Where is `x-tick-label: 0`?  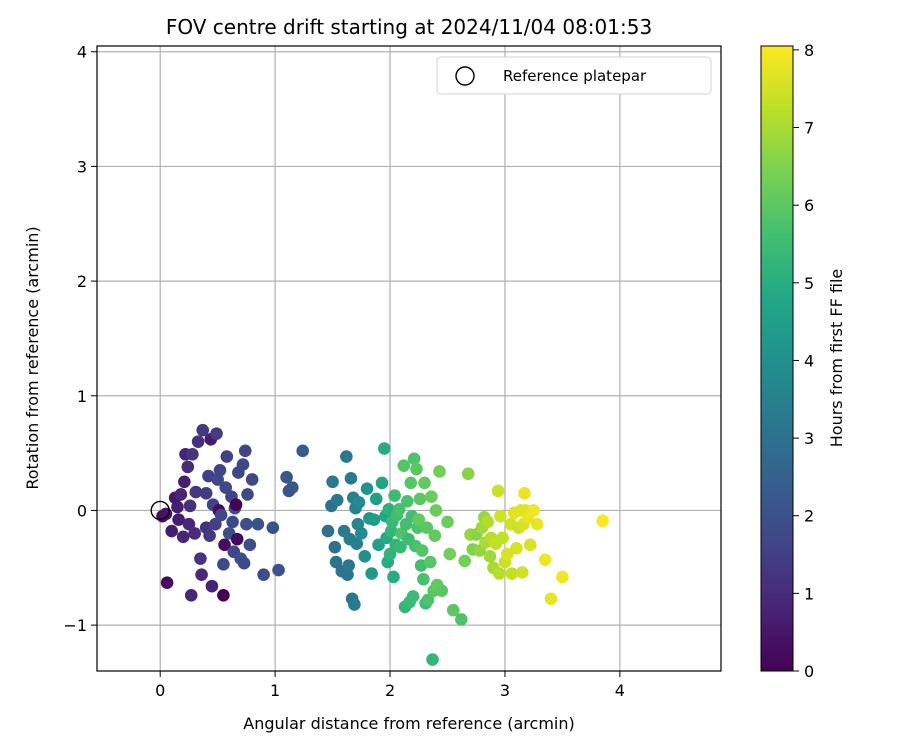
x-tick-label: 0 is located at coordinates (160, 690).